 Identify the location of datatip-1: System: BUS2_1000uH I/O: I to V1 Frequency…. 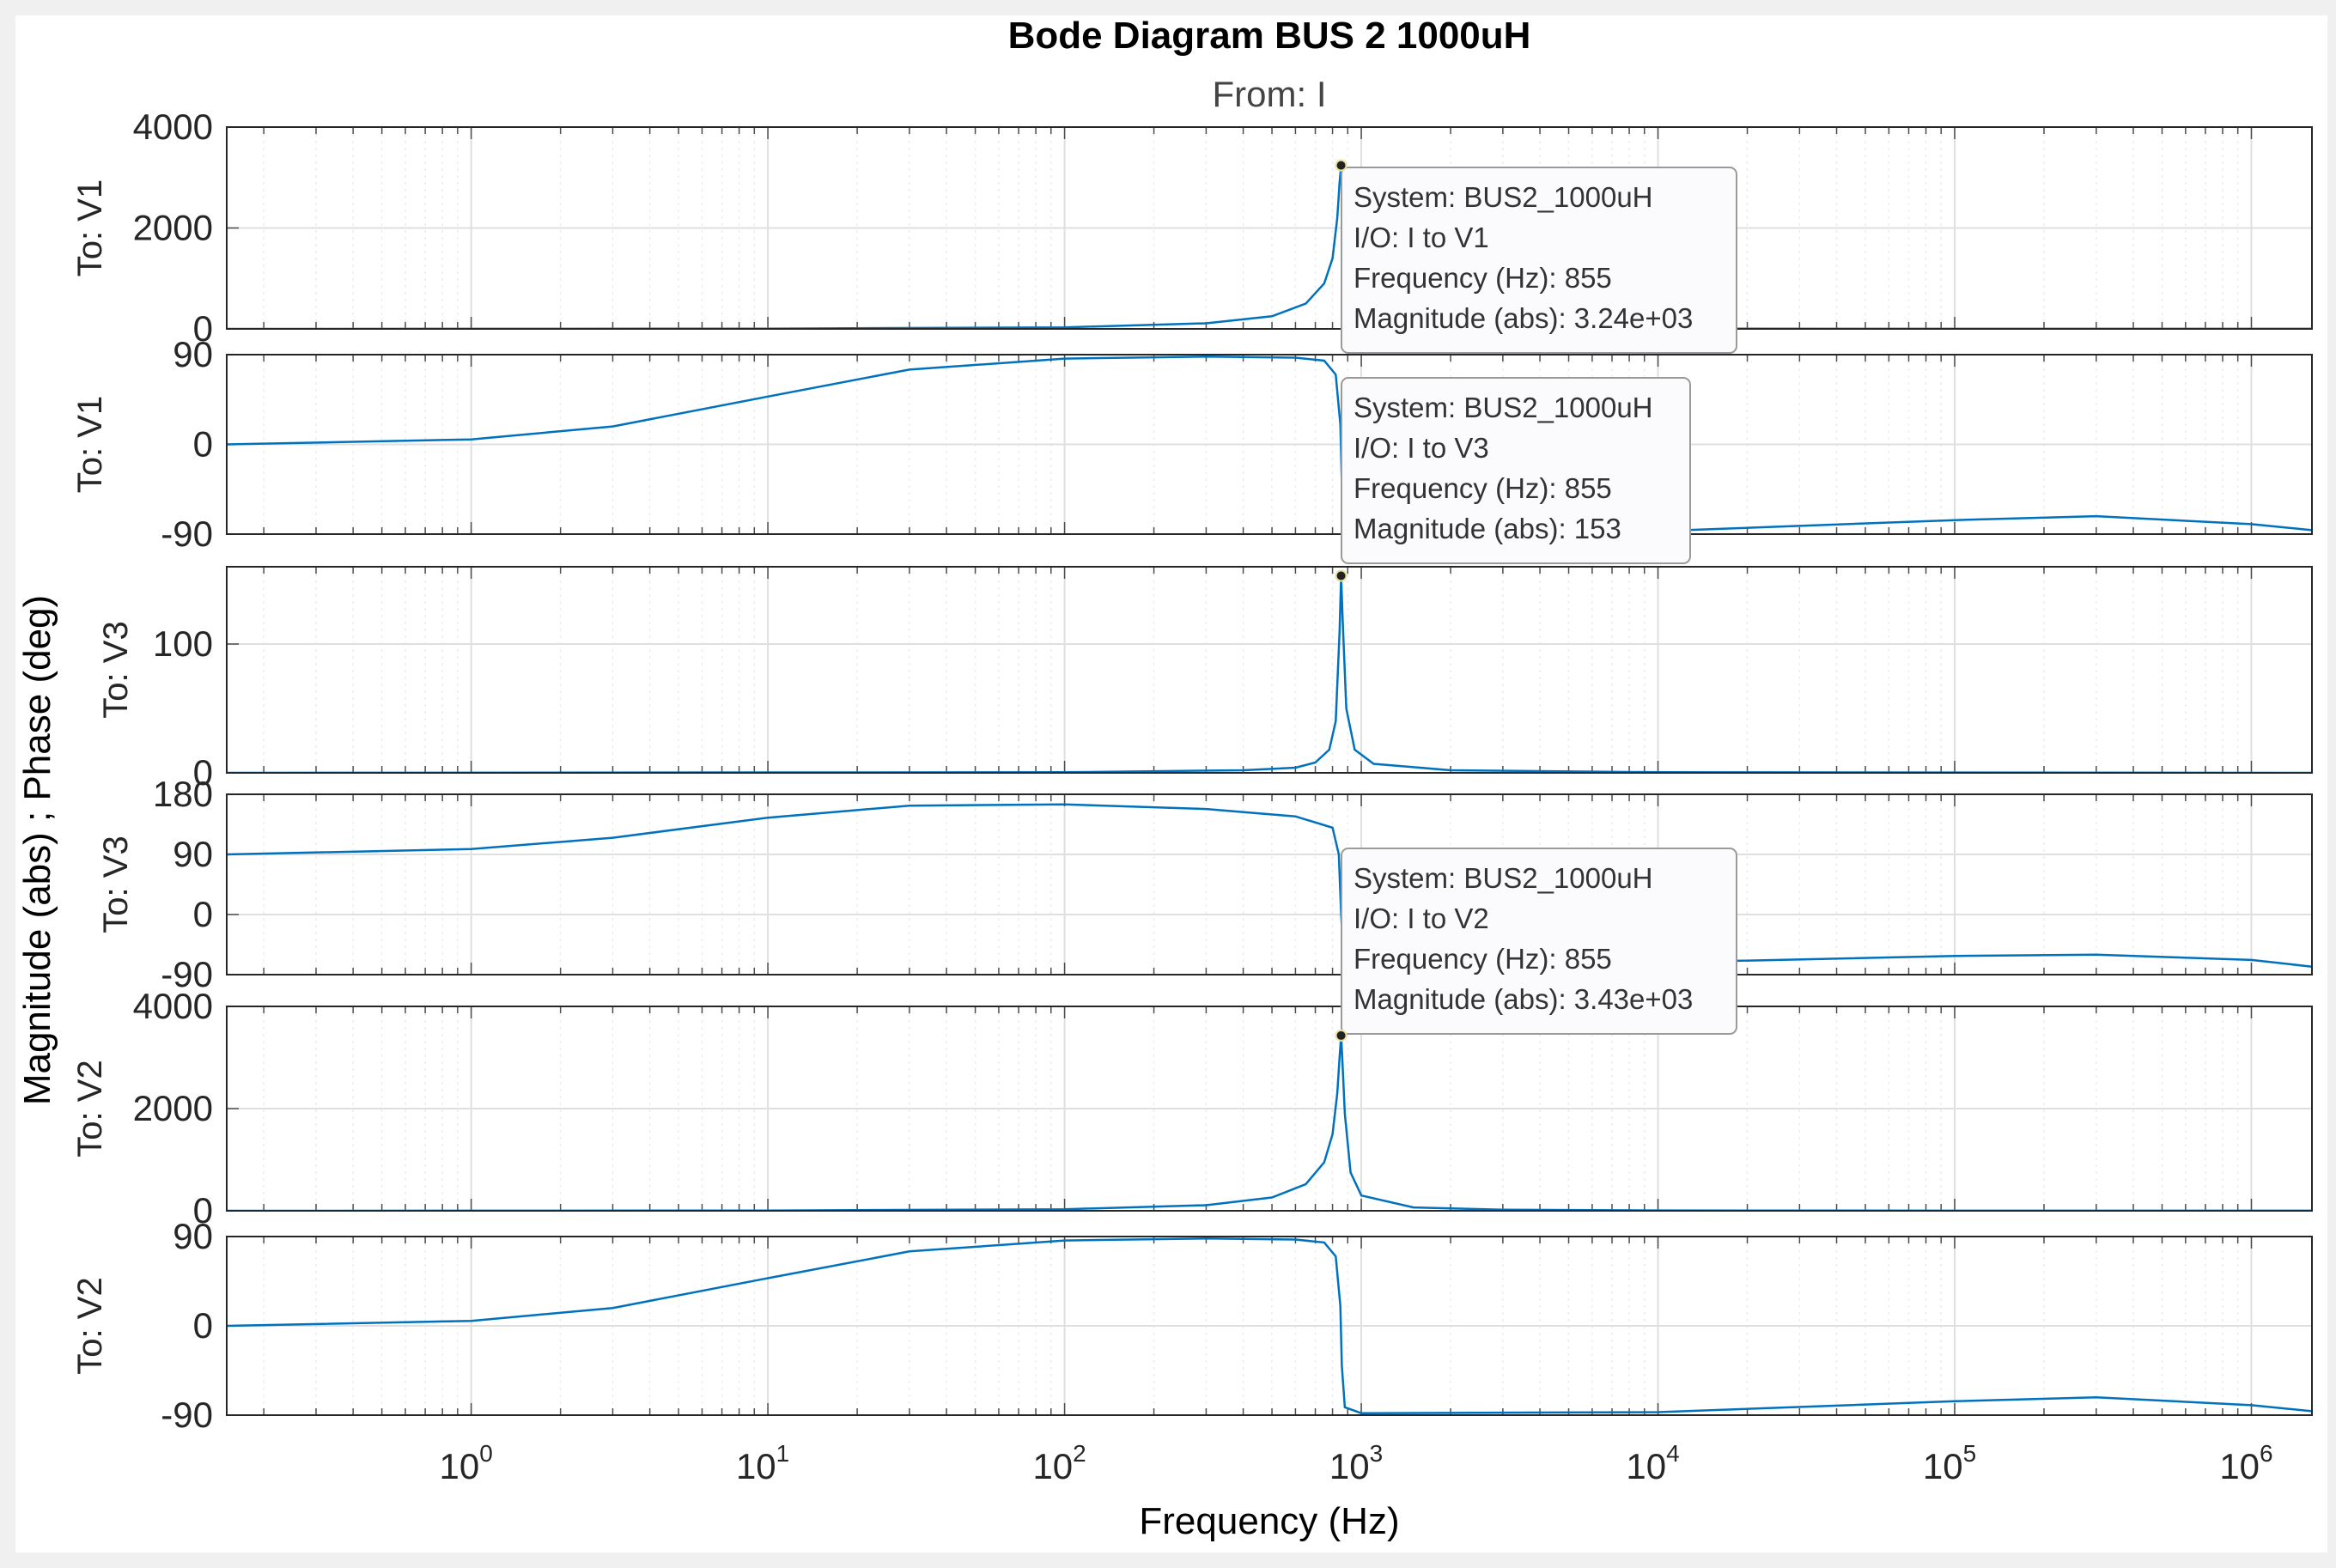
(1536, 256).